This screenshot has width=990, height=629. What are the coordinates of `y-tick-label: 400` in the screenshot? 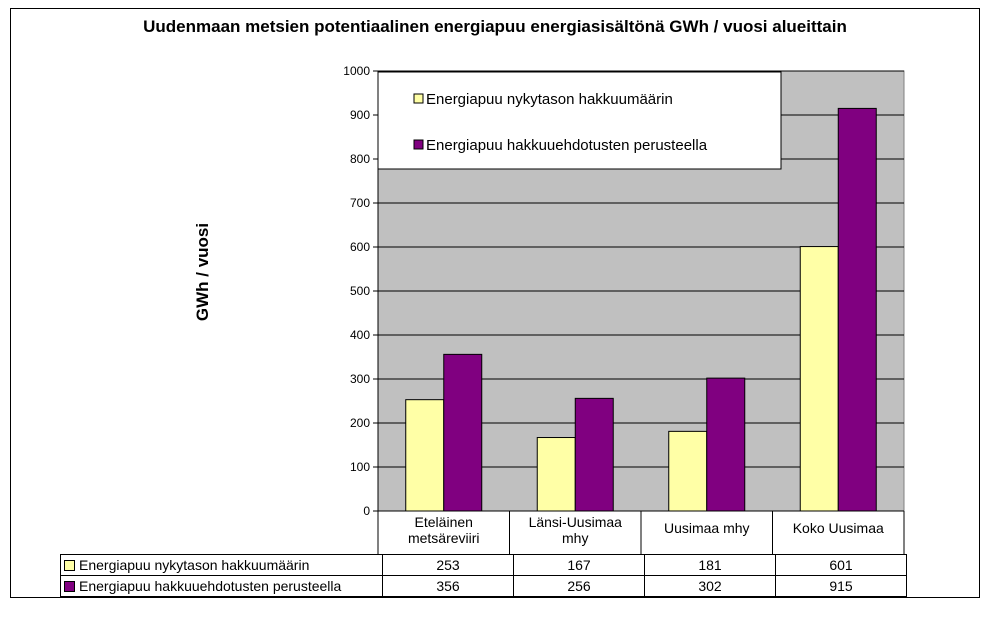 It's located at (360, 335).